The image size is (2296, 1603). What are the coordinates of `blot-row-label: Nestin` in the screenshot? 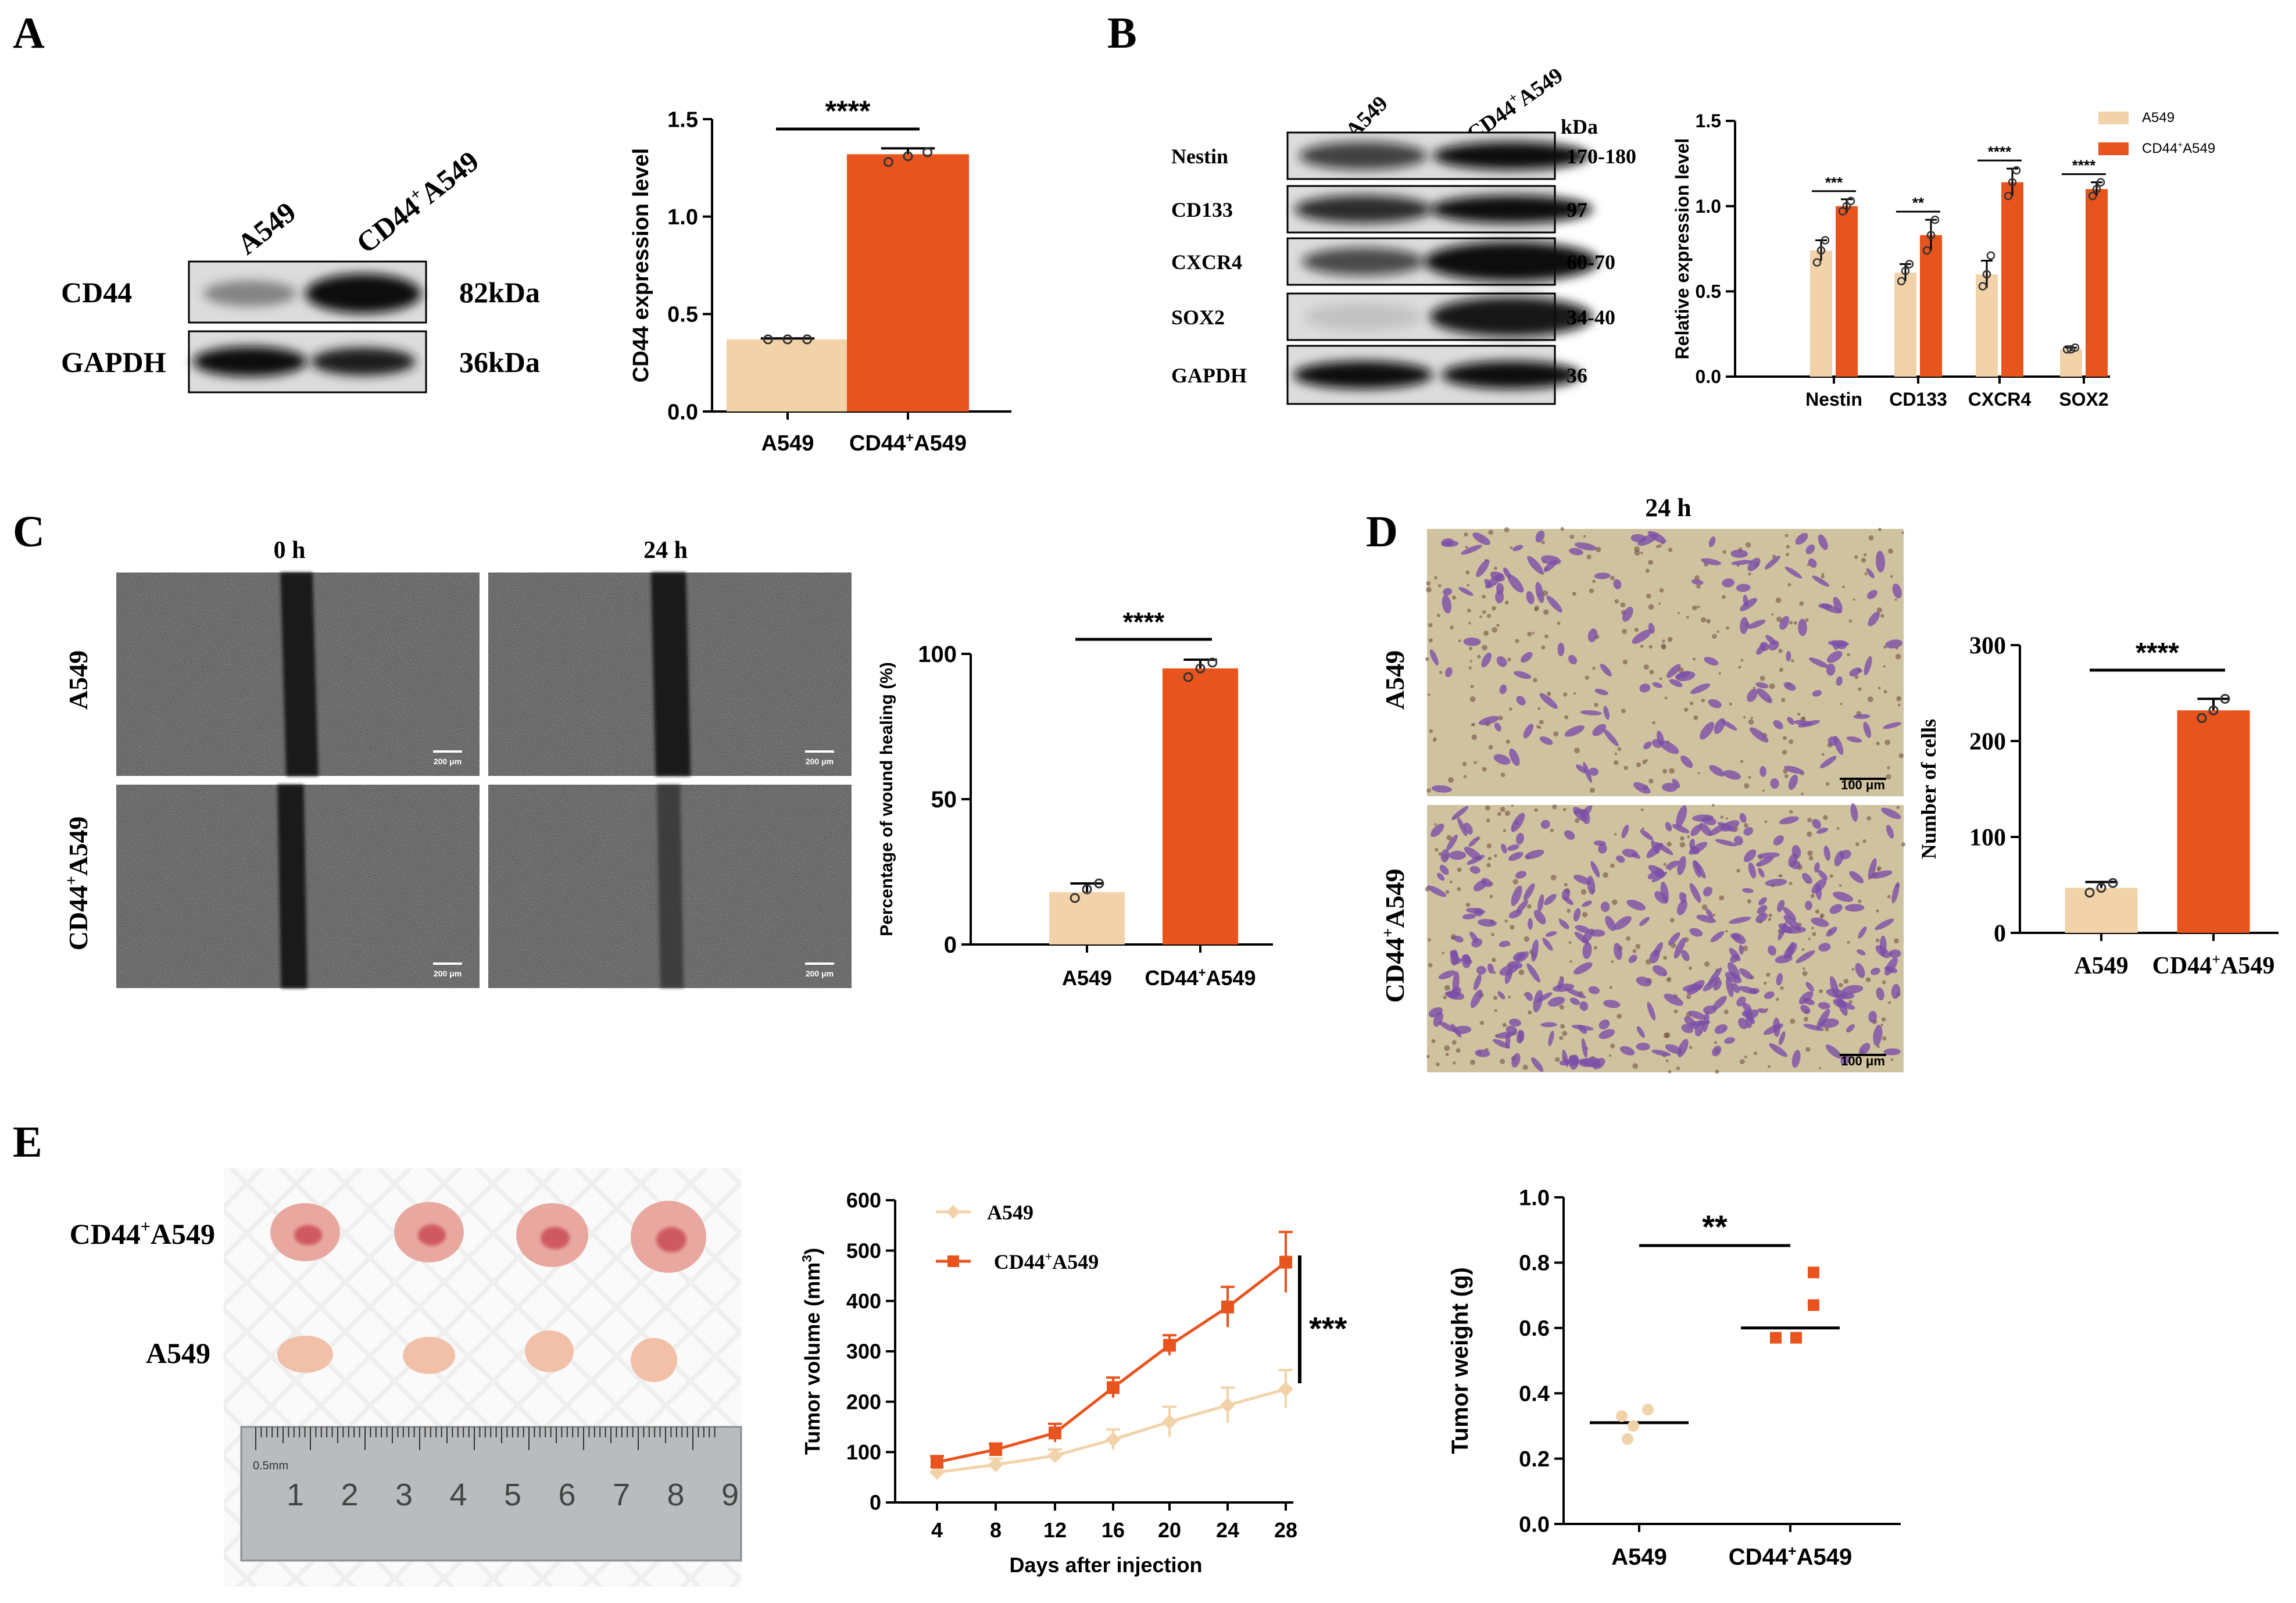 It's located at (1199, 156).